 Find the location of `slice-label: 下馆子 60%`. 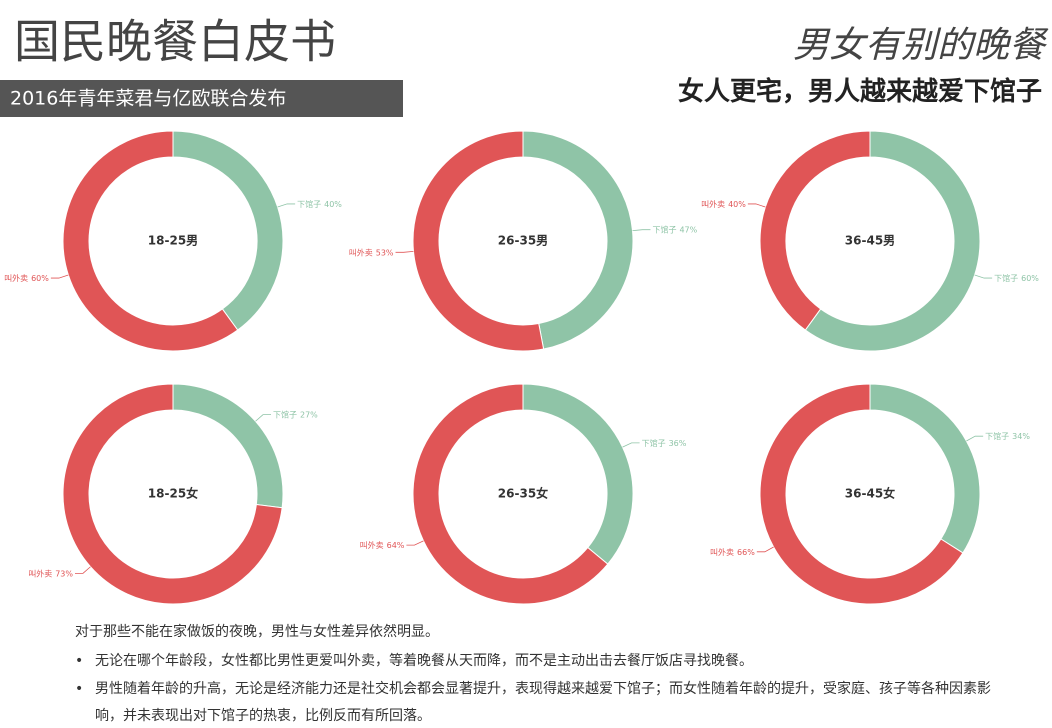

slice-label: 下馆子 60% is located at coordinates (1016, 278).